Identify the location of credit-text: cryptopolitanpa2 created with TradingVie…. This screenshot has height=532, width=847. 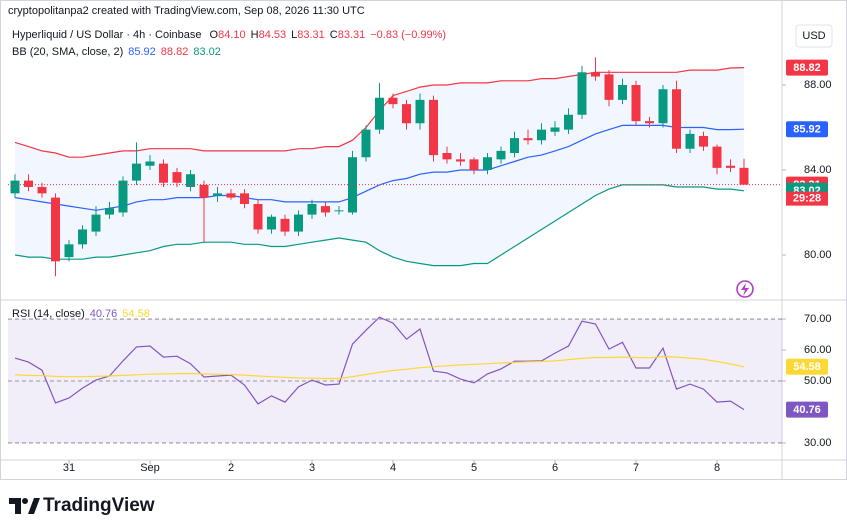
(186, 11).